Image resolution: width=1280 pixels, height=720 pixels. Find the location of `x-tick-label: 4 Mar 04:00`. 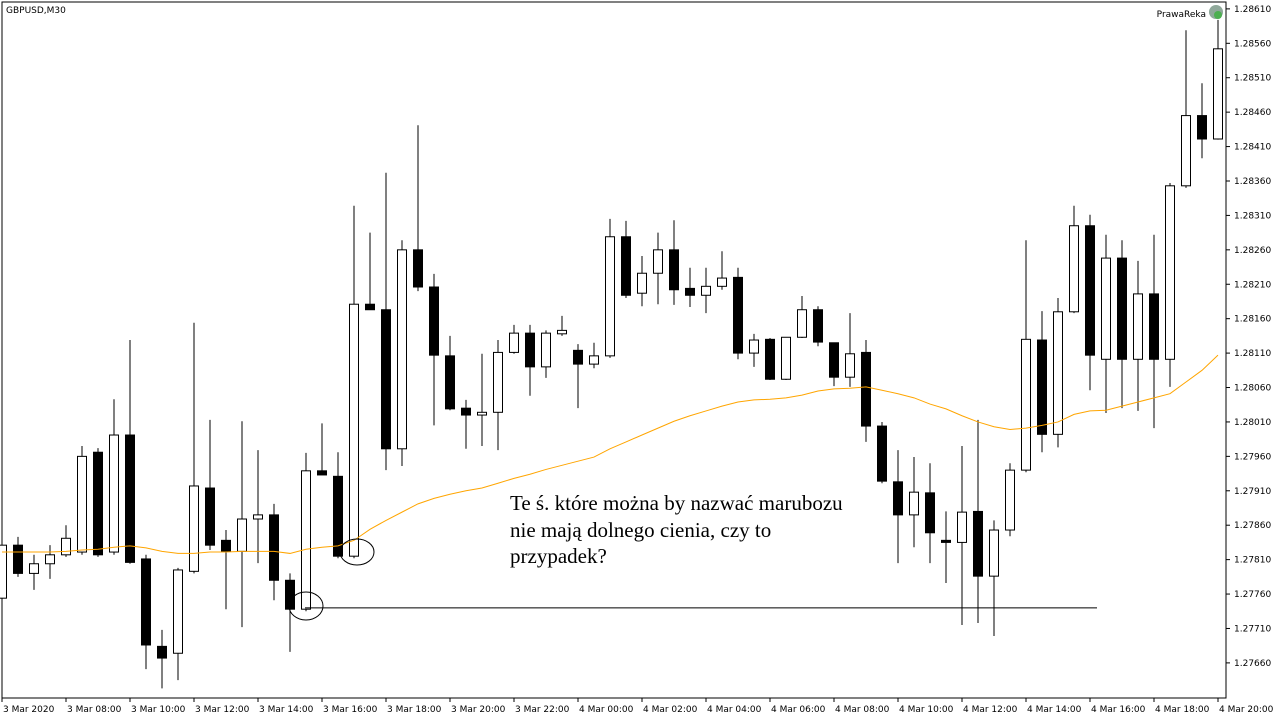

x-tick-label: 4 Mar 04:00 is located at coordinates (734, 710).